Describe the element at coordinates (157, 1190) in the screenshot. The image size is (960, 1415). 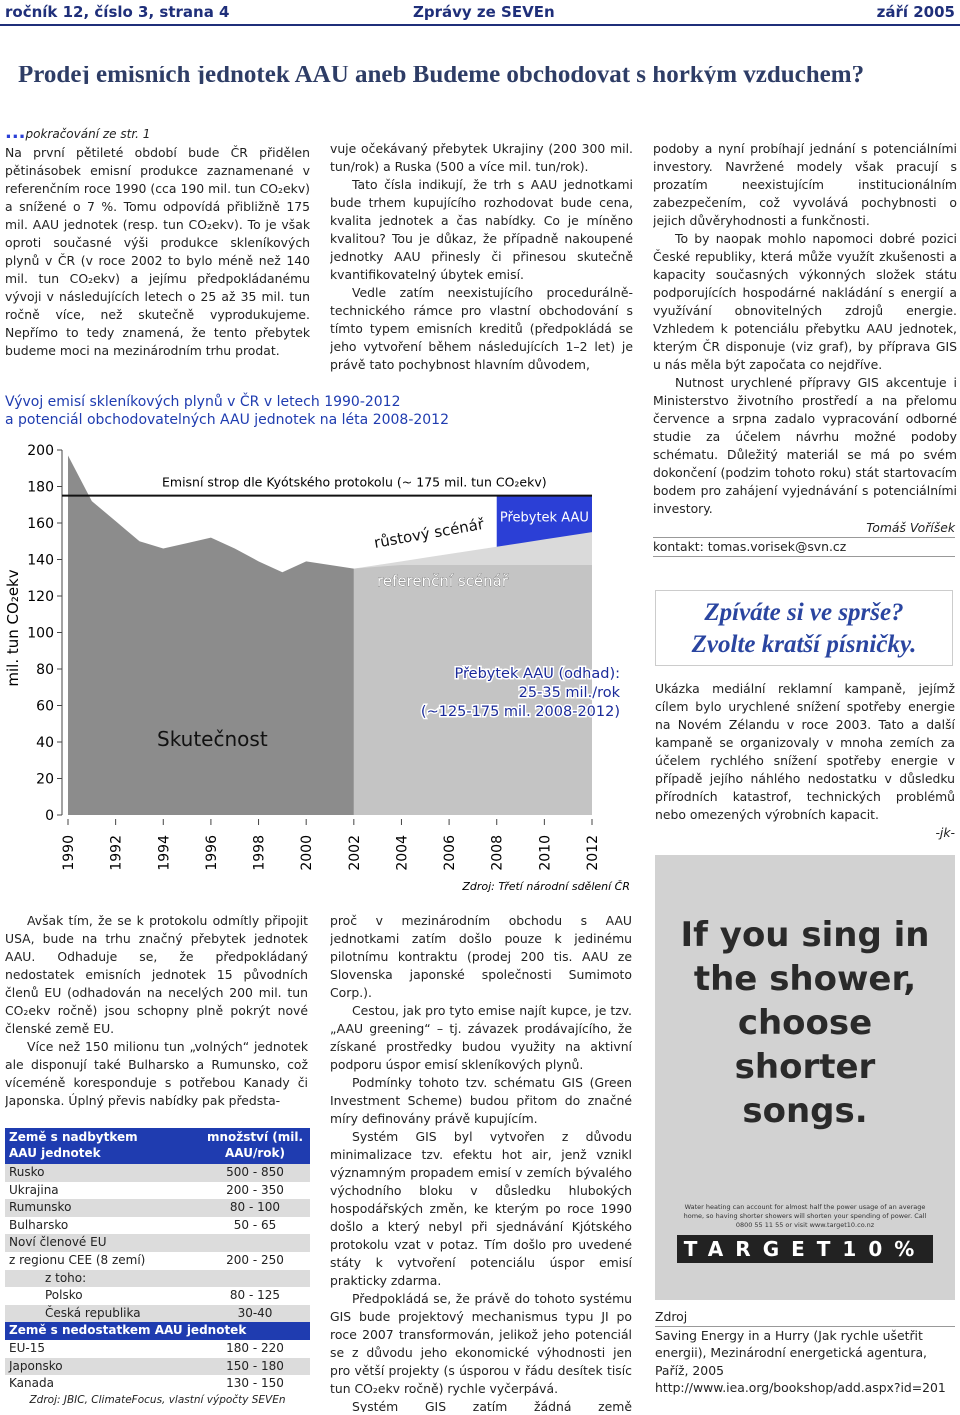
I see `table-row: Ukrajina 200 - 350` at that location.